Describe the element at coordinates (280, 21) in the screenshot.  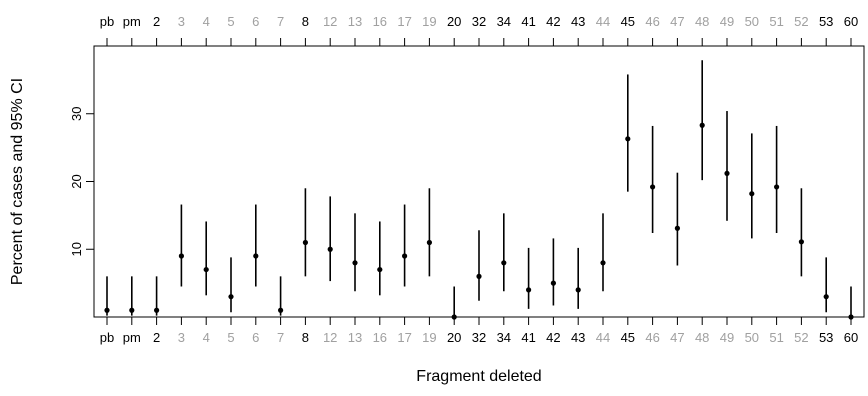
I see `top-tick-label: 7` at that location.